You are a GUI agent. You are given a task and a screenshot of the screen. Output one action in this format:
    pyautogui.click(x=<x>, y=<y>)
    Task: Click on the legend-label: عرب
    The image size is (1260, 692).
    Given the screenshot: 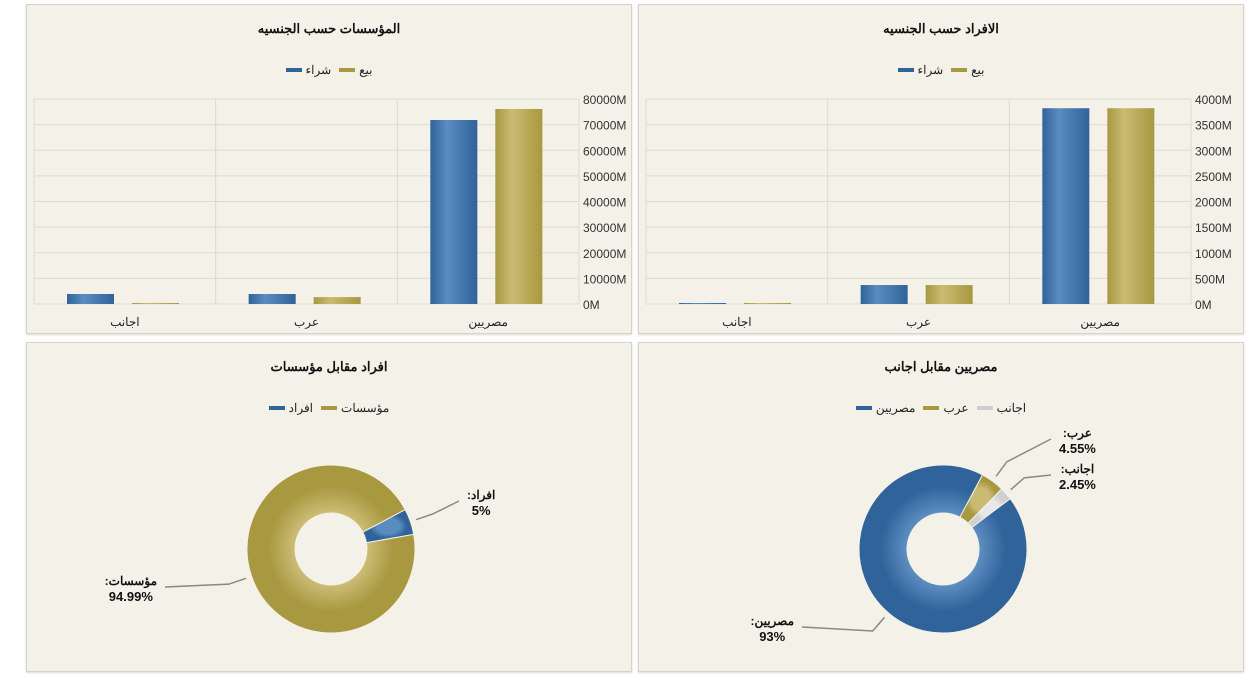 What is the action you would take?
    pyautogui.click(x=956, y=408)
    